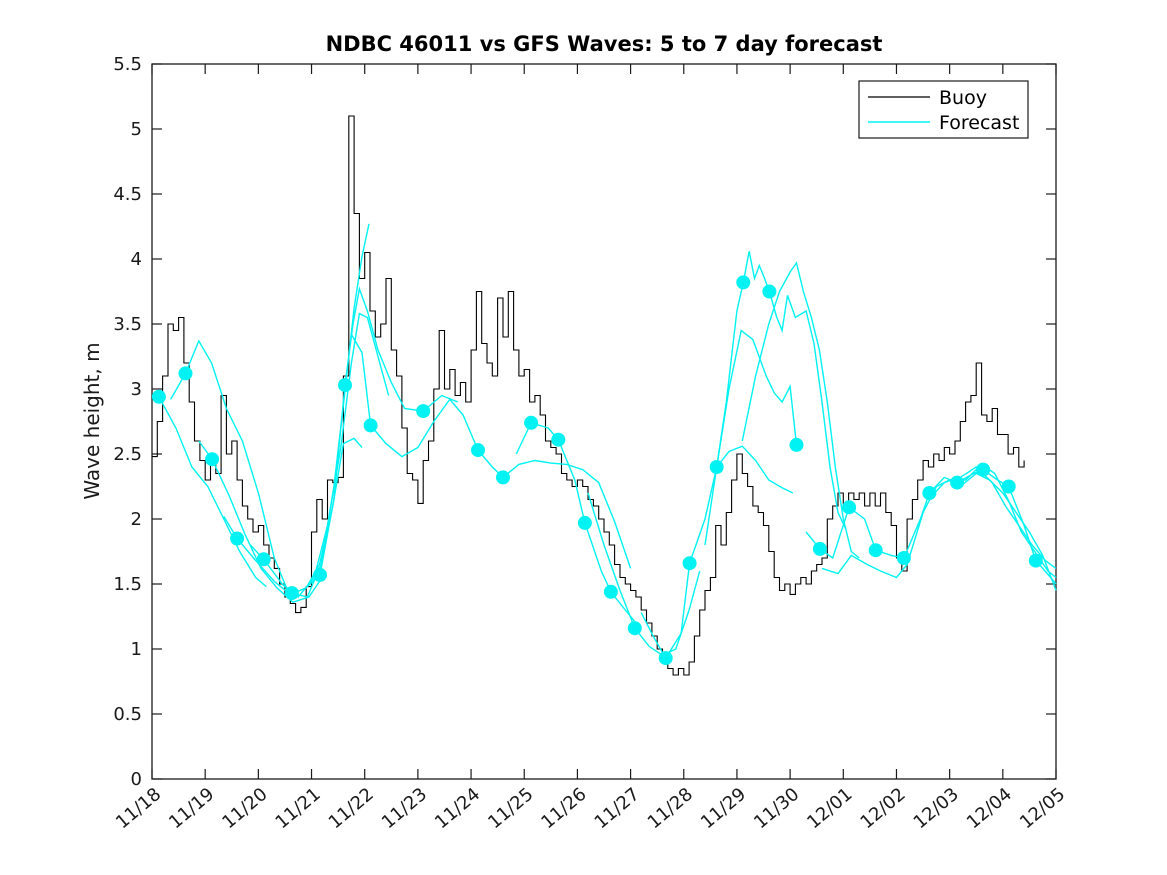 Image resolution: width=1167 pixels, height=875 pixels. What do you see at coordinates (776, 808) in the screenshot?
I see `x-tick-label: 11/30` at bounding box center [776, 808].